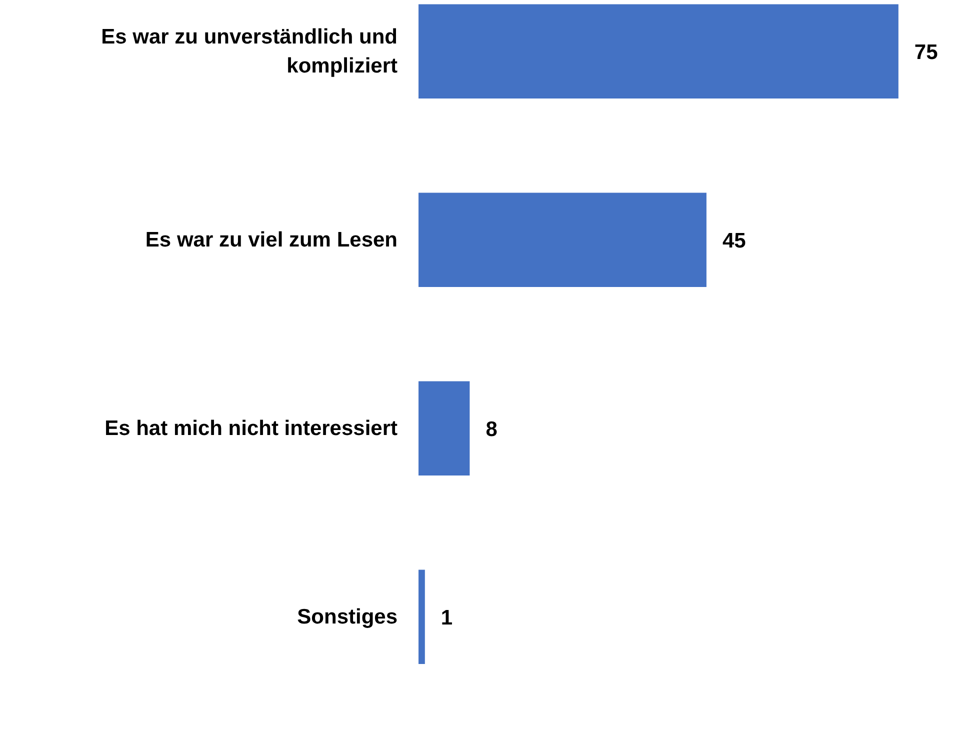  Describe the element at coordinates (249, 52) in the screenshot. I see `y-tick-label: Es war zu unverständlich und kompliziert` at that location.